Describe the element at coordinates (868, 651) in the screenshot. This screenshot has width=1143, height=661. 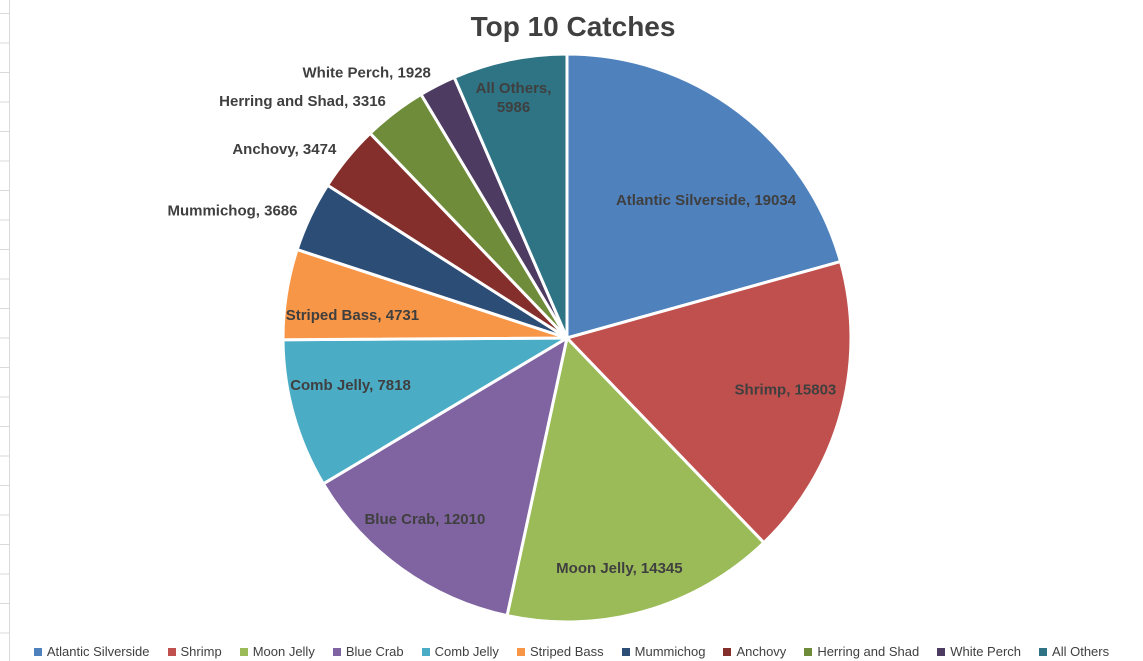
I see `legend-label: Herring and Shad` at that location.